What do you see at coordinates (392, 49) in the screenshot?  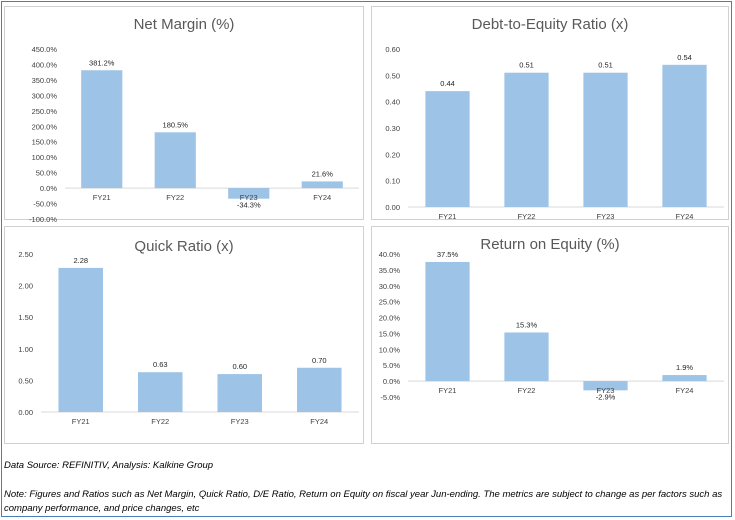 I see `y-tick-label: 0.60` at bounding box center [392, 49].